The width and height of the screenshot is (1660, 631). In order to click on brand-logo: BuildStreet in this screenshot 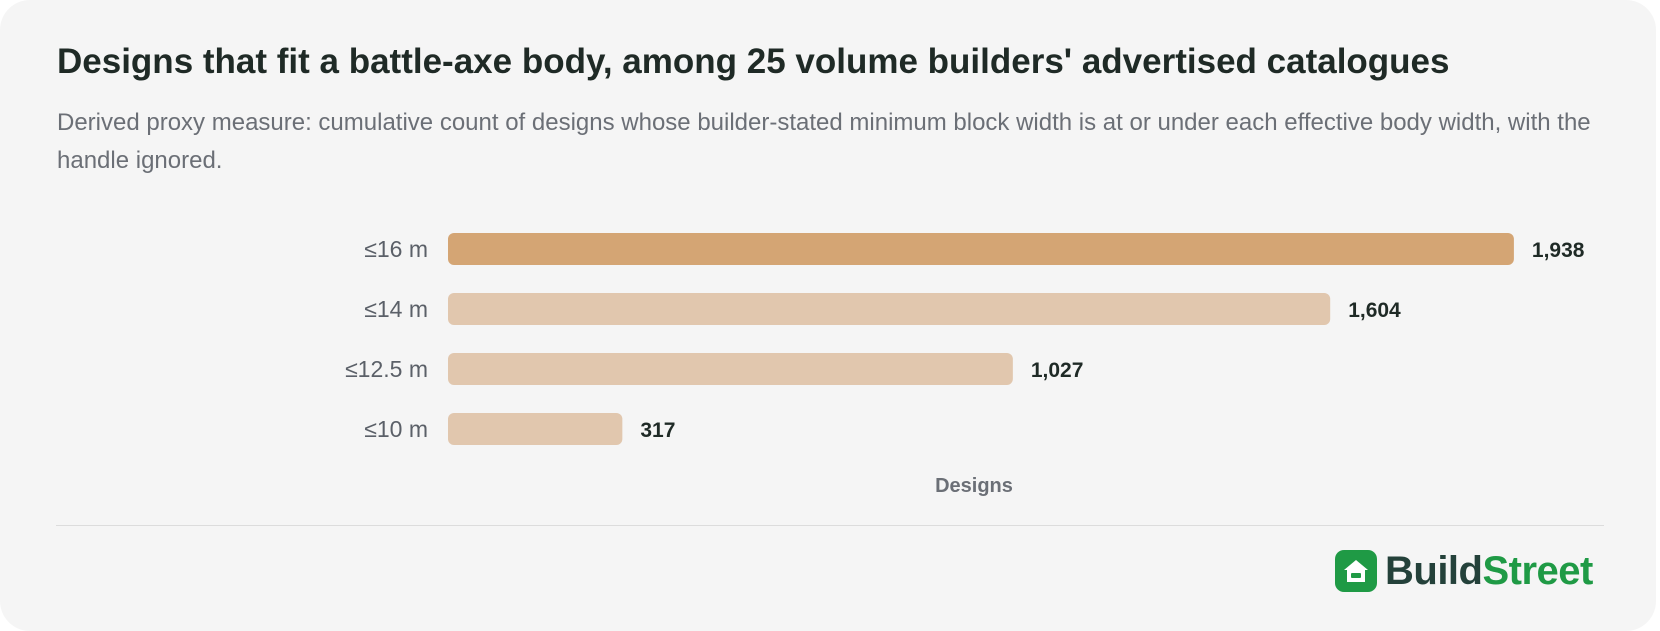, I will do `click(1464, 571)`.